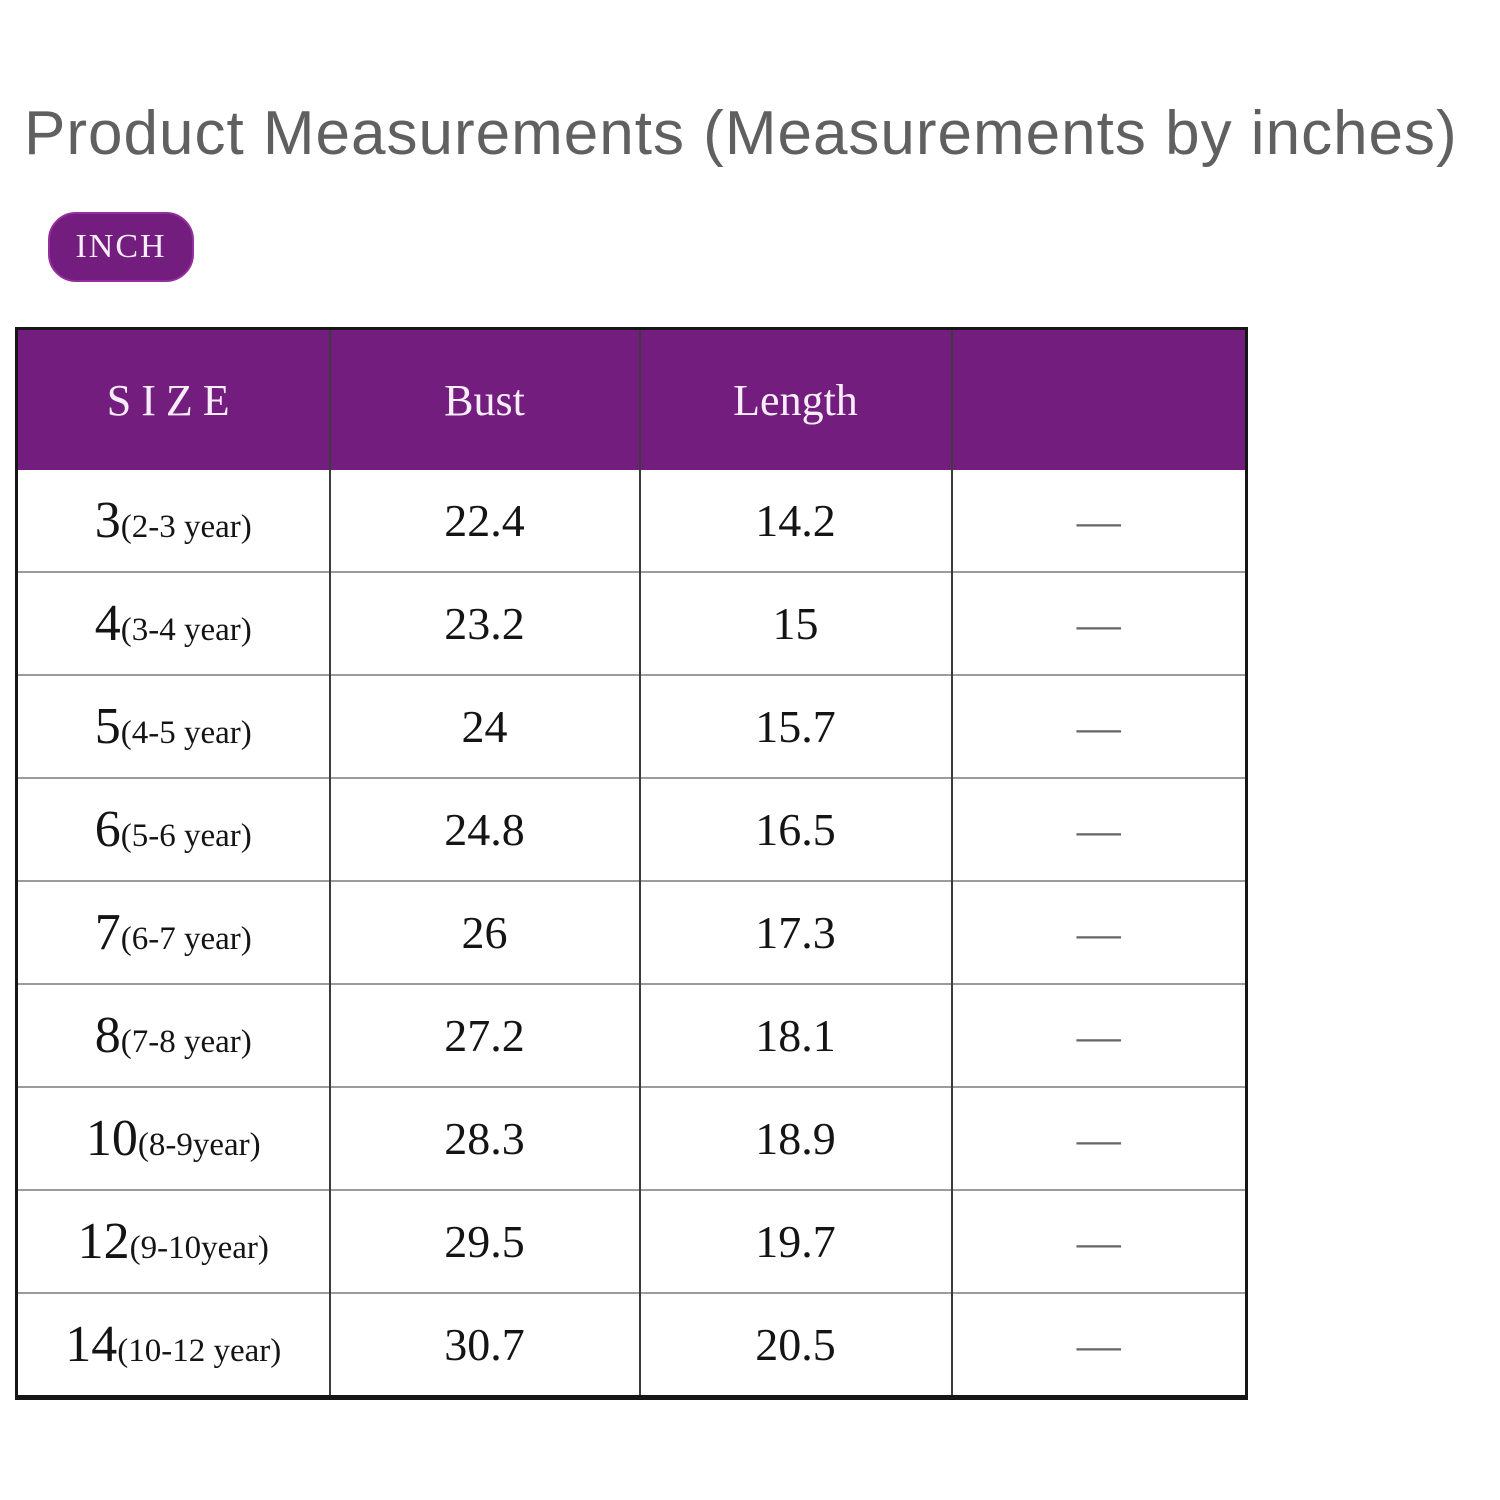  I want to click on length-value: 18.1, so click(795, 1035).